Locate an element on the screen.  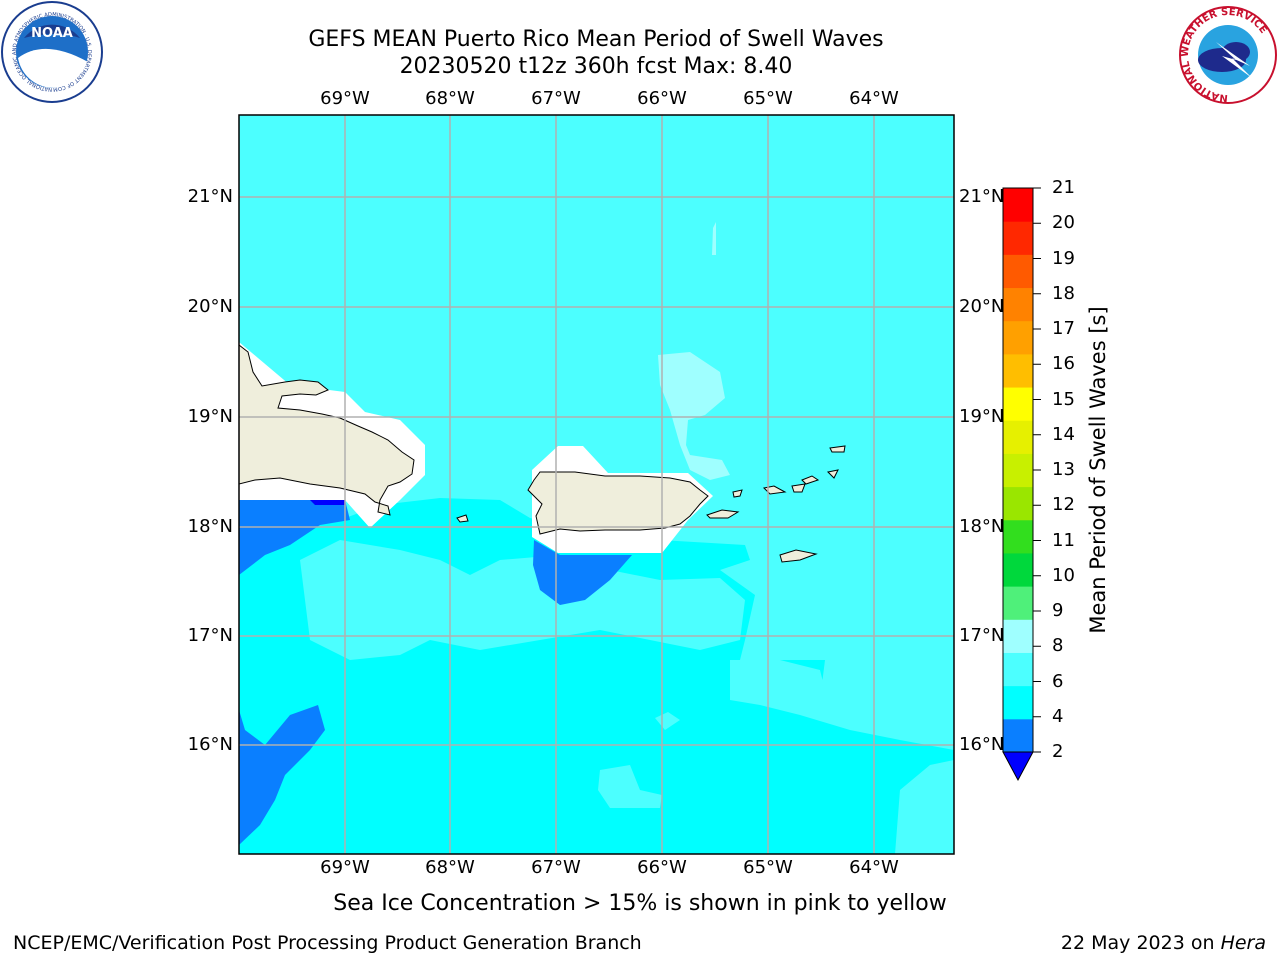
colorbar-under-arrow is located at coordinates (1018, 766).